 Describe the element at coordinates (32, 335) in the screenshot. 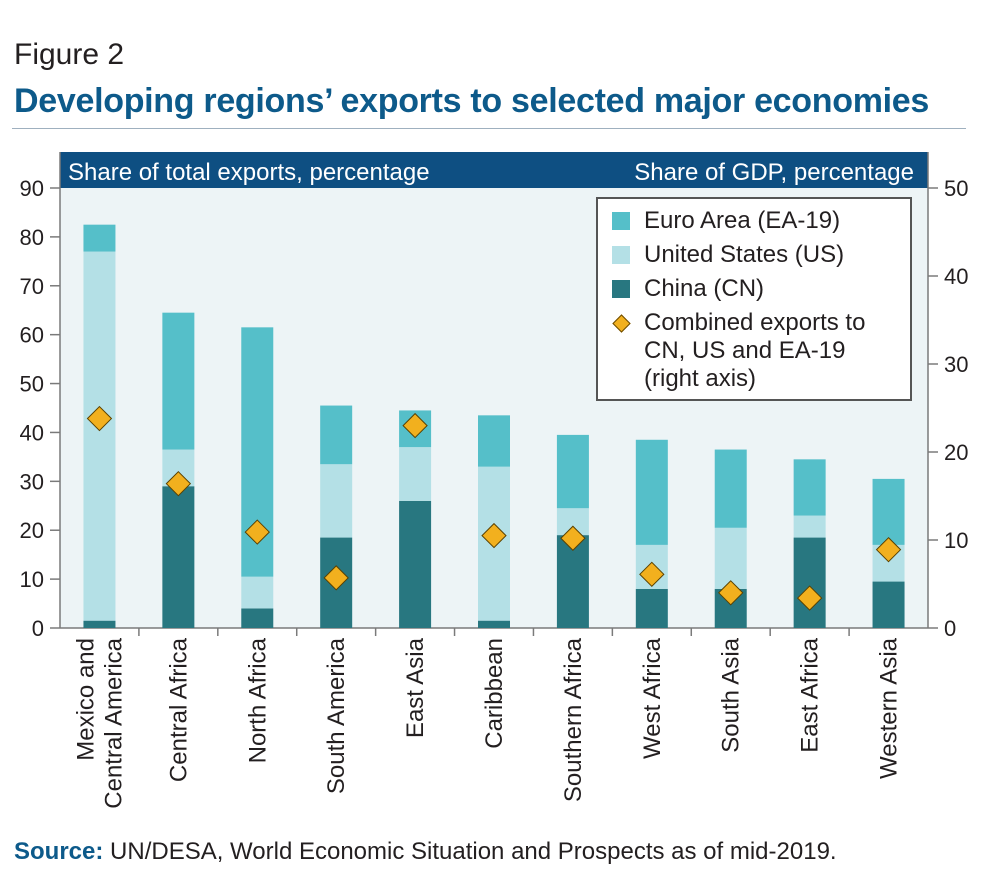

I see `left-tick-label: 60` at that location.